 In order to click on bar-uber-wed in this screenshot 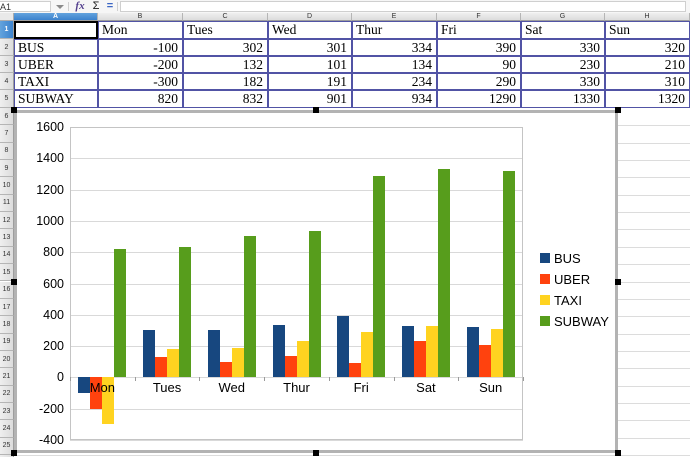, I will do `click(225, 369)`.